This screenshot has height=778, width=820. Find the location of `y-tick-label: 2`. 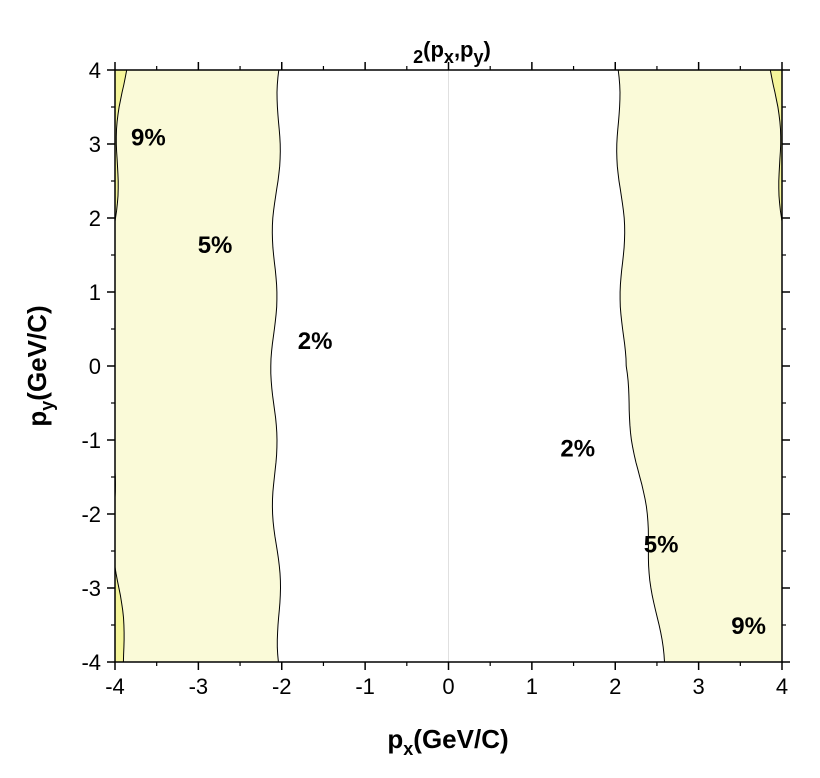

y-tick-label: 2 is located at coordinates (95, 218).